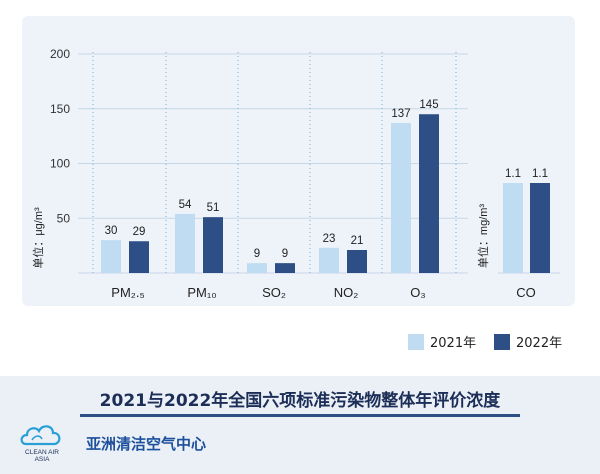 The height and width of the screenshot is (474, 600). I want to click on value-label-2022-1: 51, so click(213, 208).